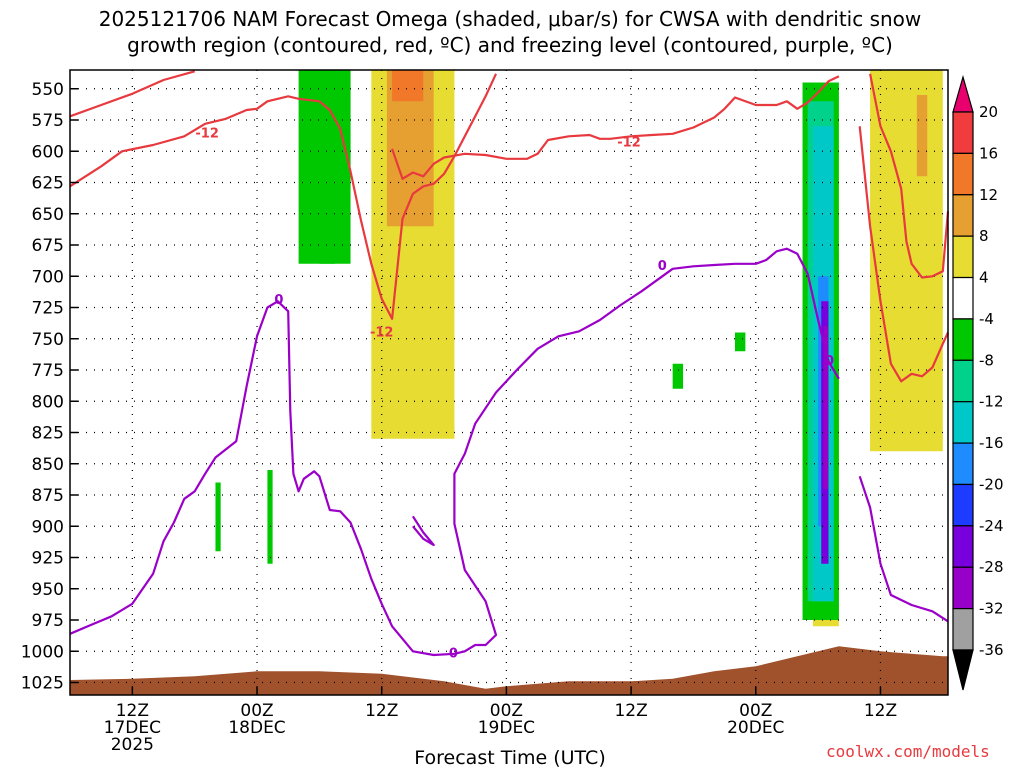  Describe the element at coordinates (630, 711) in the screenshot. I see `x-tick-label-4-0: 12Z` at that location.